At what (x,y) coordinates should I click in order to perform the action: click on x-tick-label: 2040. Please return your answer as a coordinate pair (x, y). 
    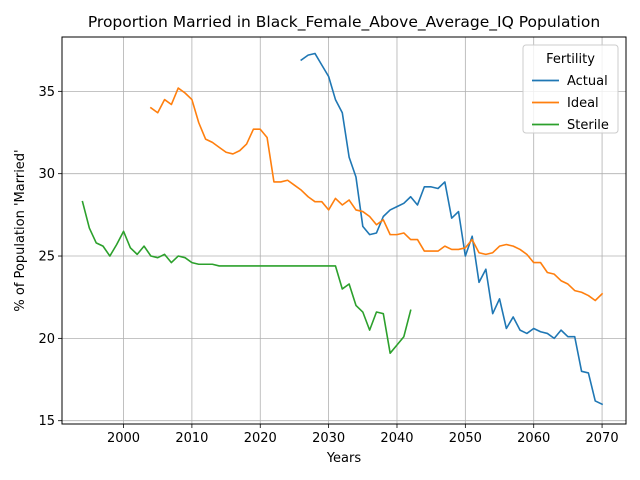
    Looking at the image, I should click on (396, 438).